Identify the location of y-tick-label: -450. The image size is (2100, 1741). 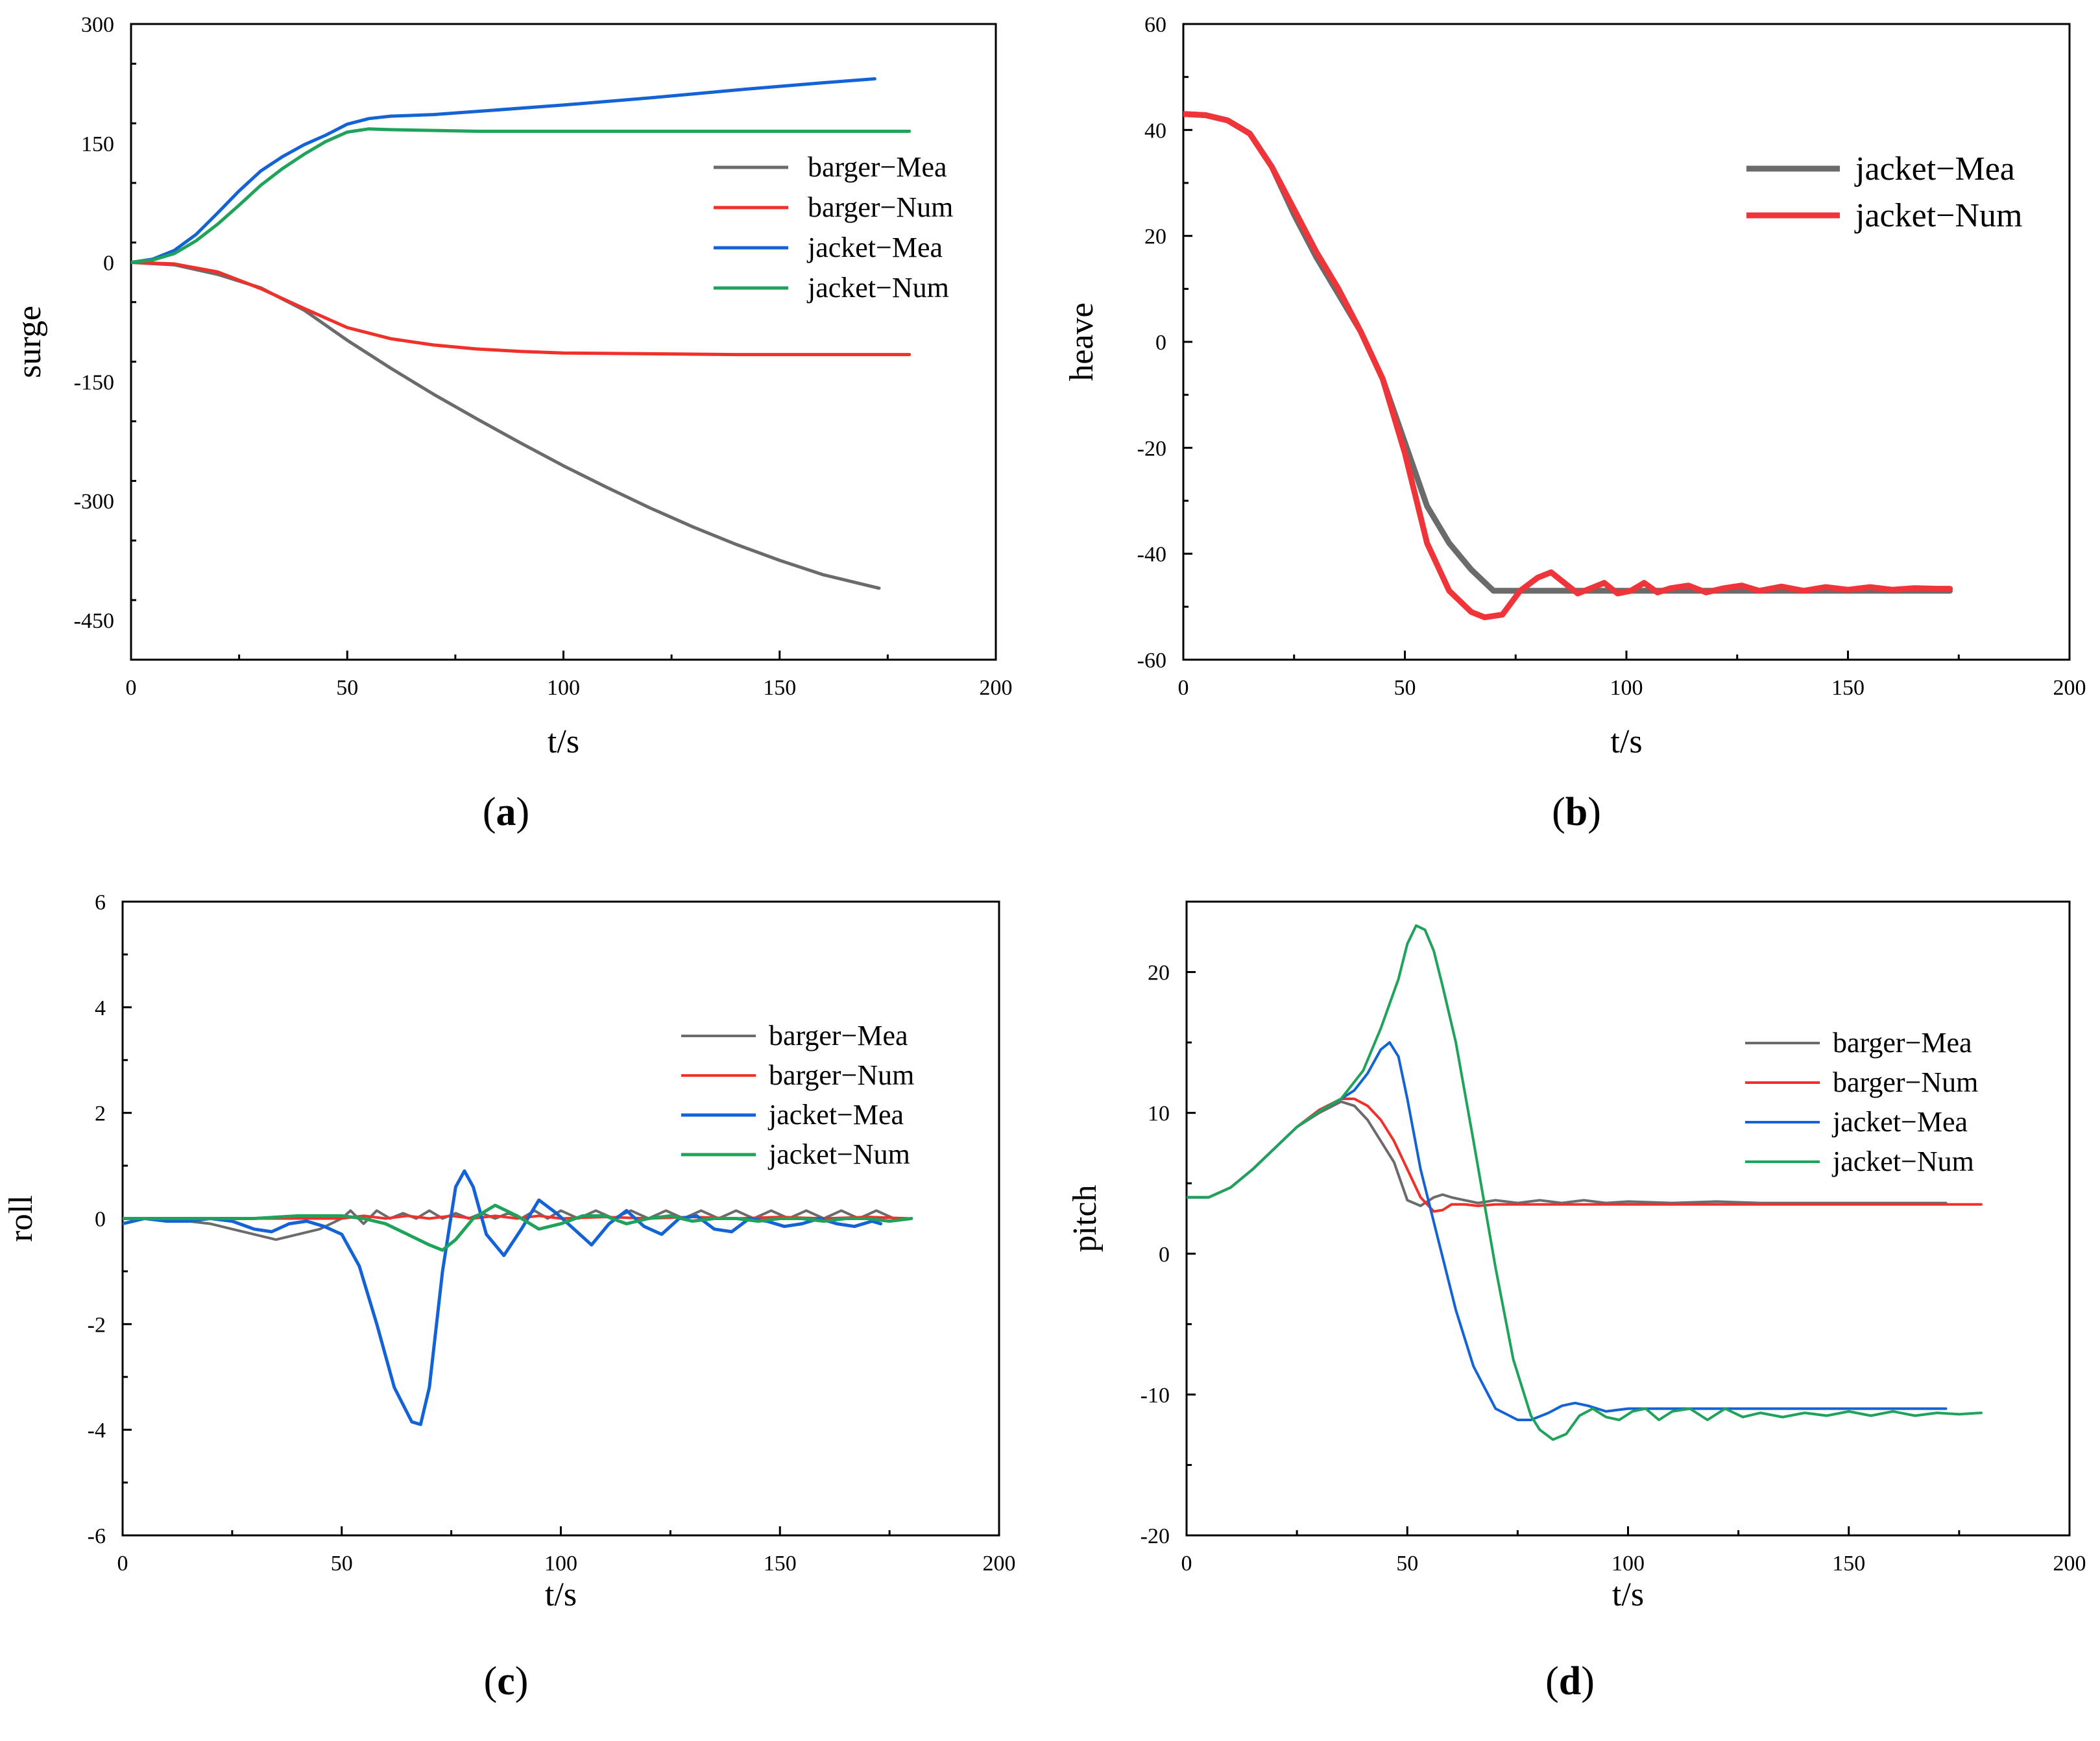
(94, 621).